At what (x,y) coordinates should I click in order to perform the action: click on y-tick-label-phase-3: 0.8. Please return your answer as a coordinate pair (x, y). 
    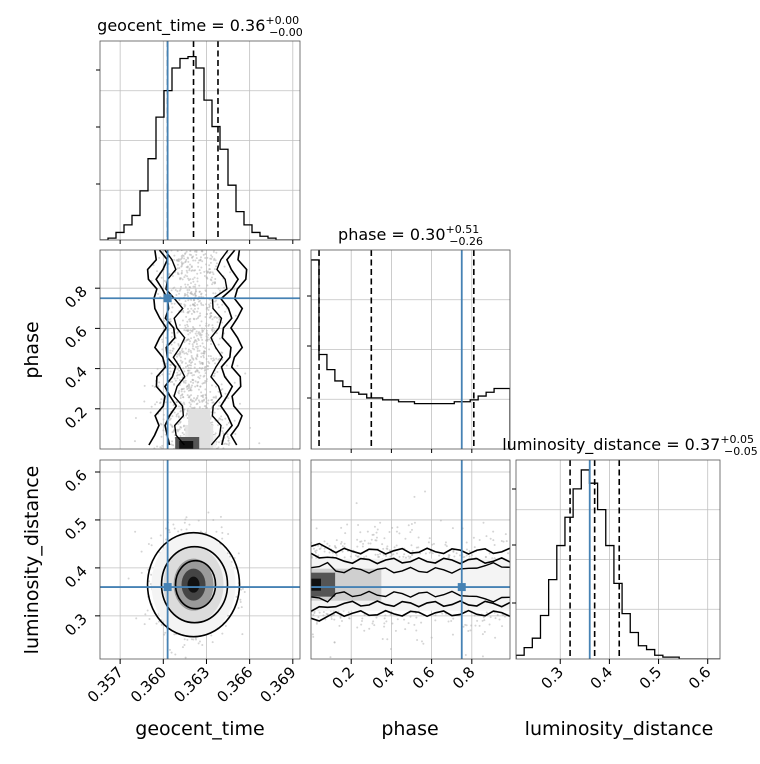
    Looking at the image, I should click on (76, 297).